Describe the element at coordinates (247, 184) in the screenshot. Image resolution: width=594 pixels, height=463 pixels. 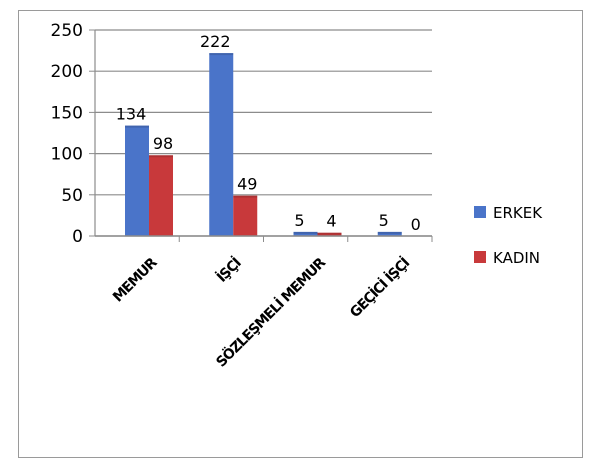
I see `data-label: 49` at that location.